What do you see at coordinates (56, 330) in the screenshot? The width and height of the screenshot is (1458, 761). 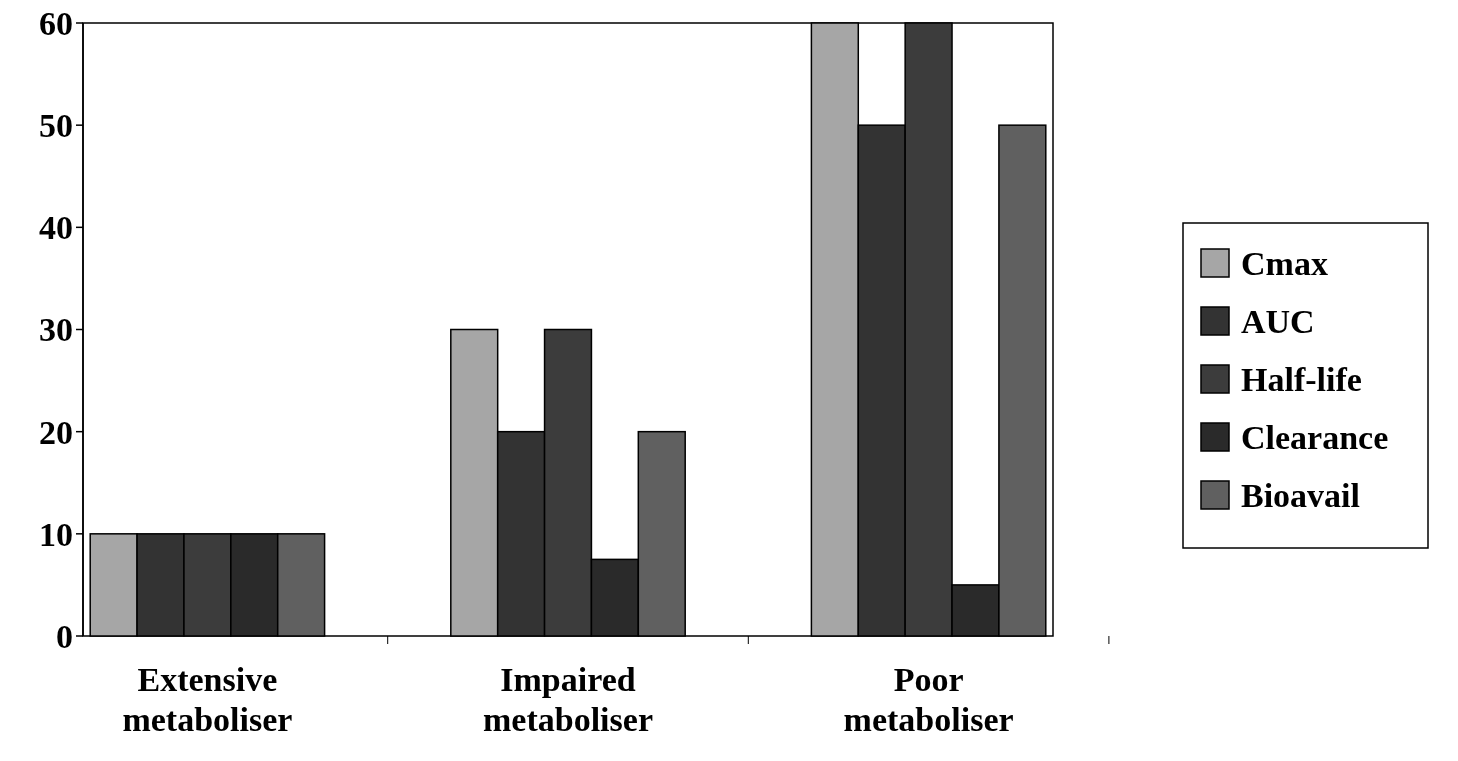 I see `y-tick-label: 30` at bounding box center [56, 330].